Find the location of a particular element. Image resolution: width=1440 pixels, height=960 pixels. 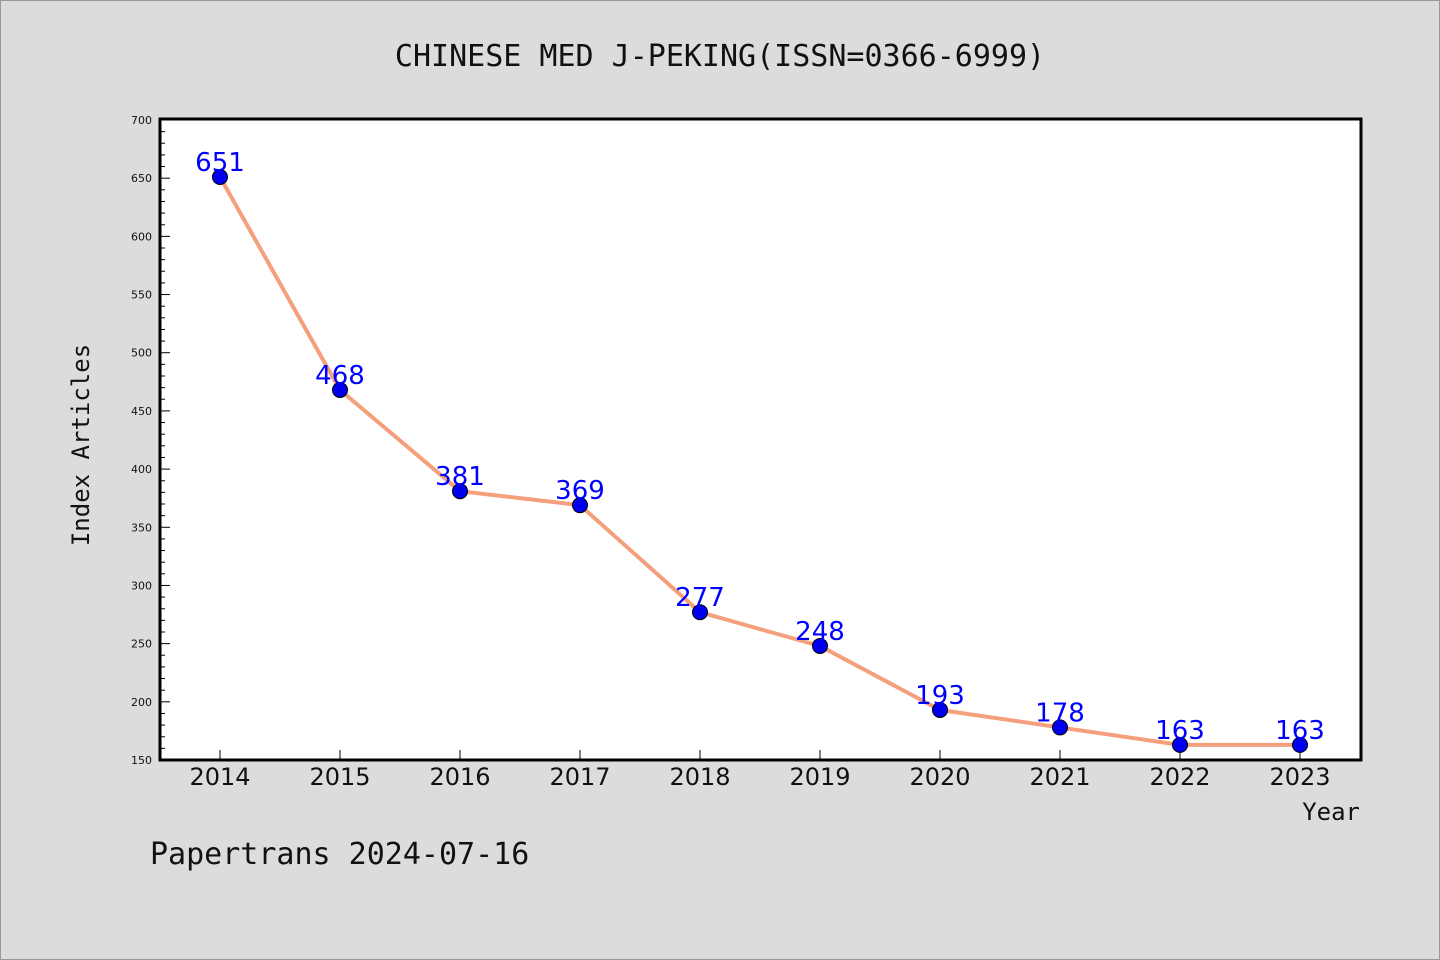

data-label: 381 is located at coordinates (460, 477).